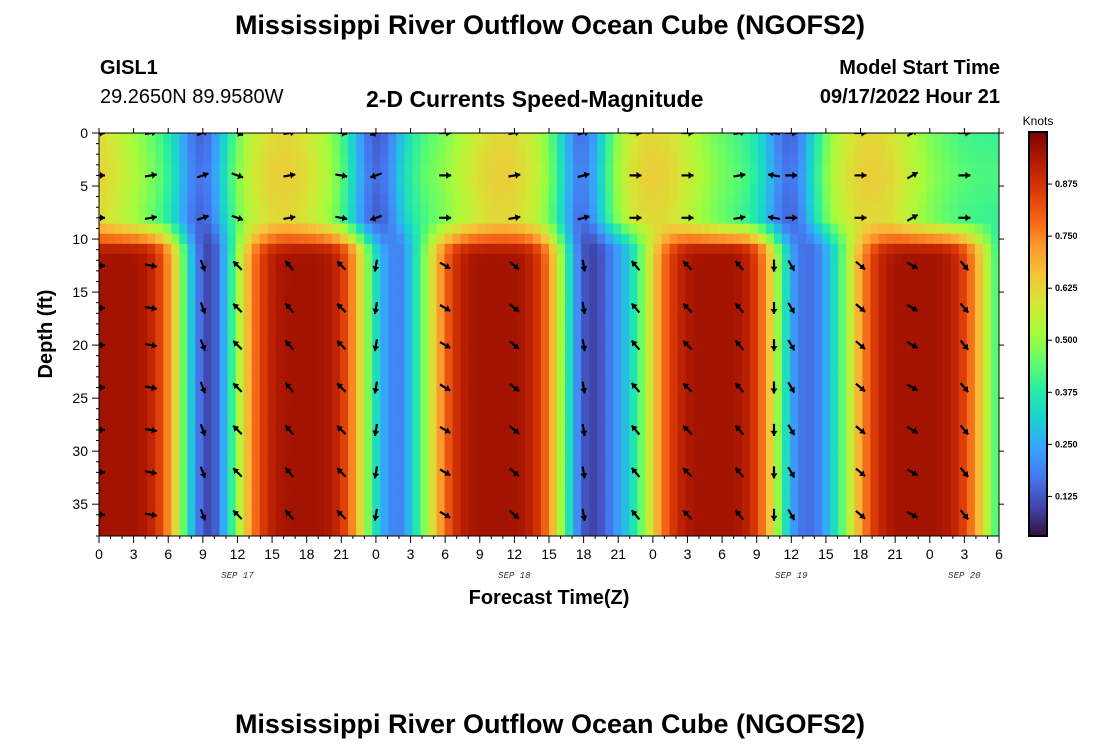 This screenshot has width=1100, height=750. I want to click on x-tick-label: 6, so click(722, 554).